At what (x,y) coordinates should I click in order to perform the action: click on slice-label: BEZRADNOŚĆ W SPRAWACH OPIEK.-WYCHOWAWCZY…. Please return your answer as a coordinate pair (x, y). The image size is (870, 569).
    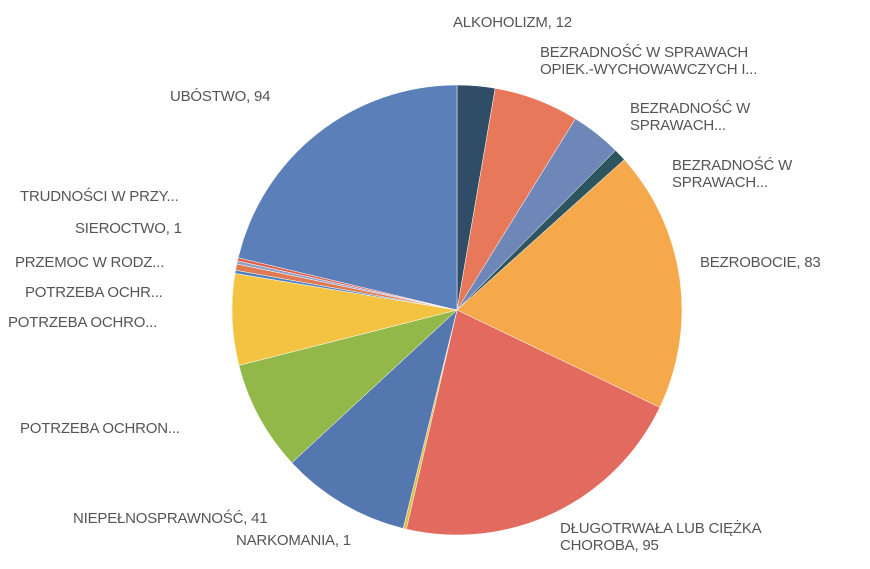
    Looking at the image, I should click on (649, 61).